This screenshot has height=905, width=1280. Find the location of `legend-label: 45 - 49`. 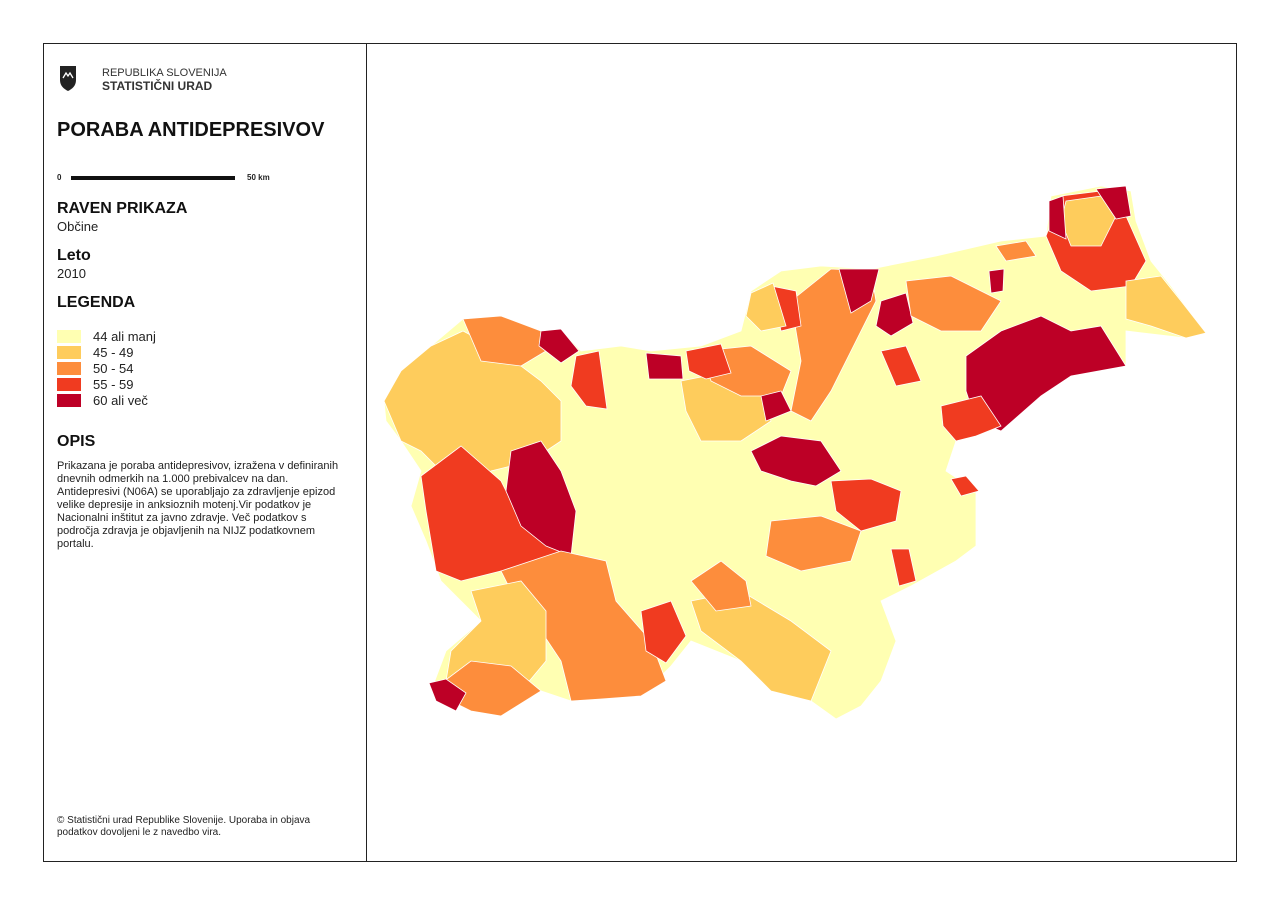

legend-label: 45 - 49 is located at coordinates (113, 352).